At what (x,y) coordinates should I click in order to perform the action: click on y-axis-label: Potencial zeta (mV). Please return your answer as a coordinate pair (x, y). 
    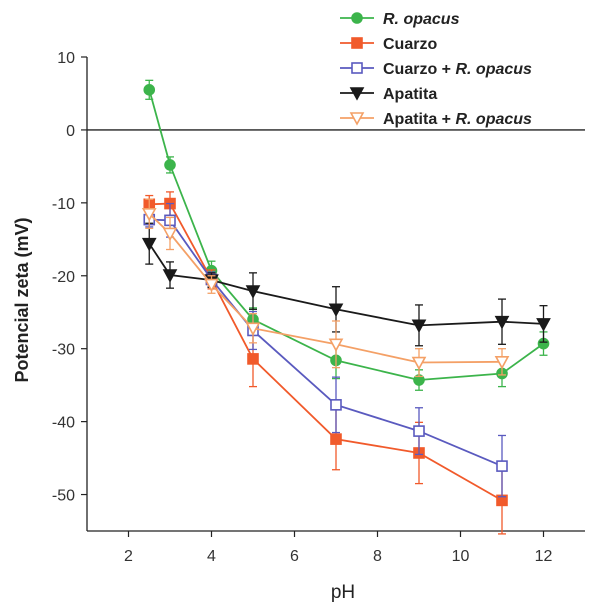
    Looking at the image, I should click on (22, 299).